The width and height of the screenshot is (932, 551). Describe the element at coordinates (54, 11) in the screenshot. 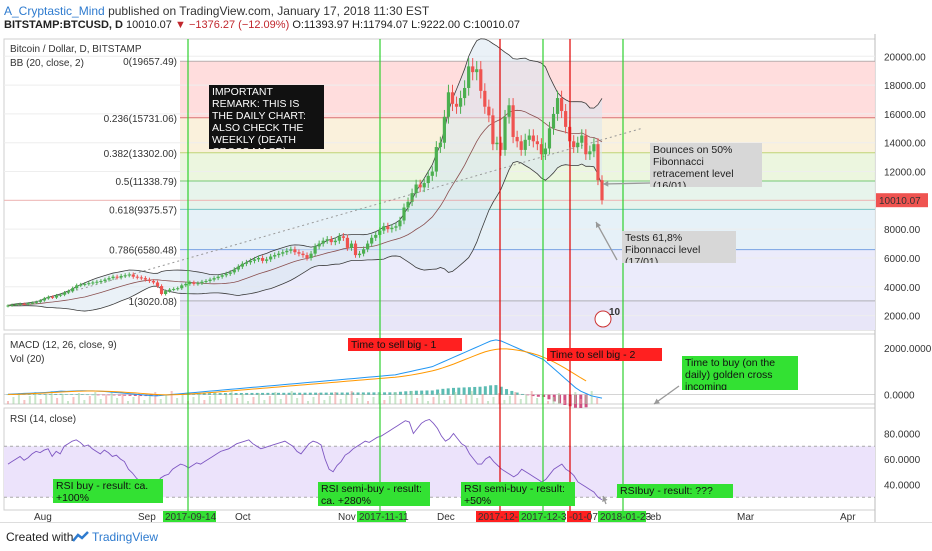

I see `author-link: A_Cryptastic_Mind` at that location.